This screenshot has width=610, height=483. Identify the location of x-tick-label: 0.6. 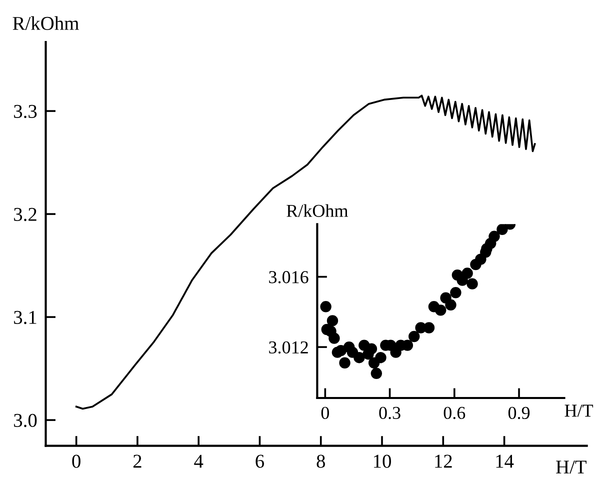
(455, 413).